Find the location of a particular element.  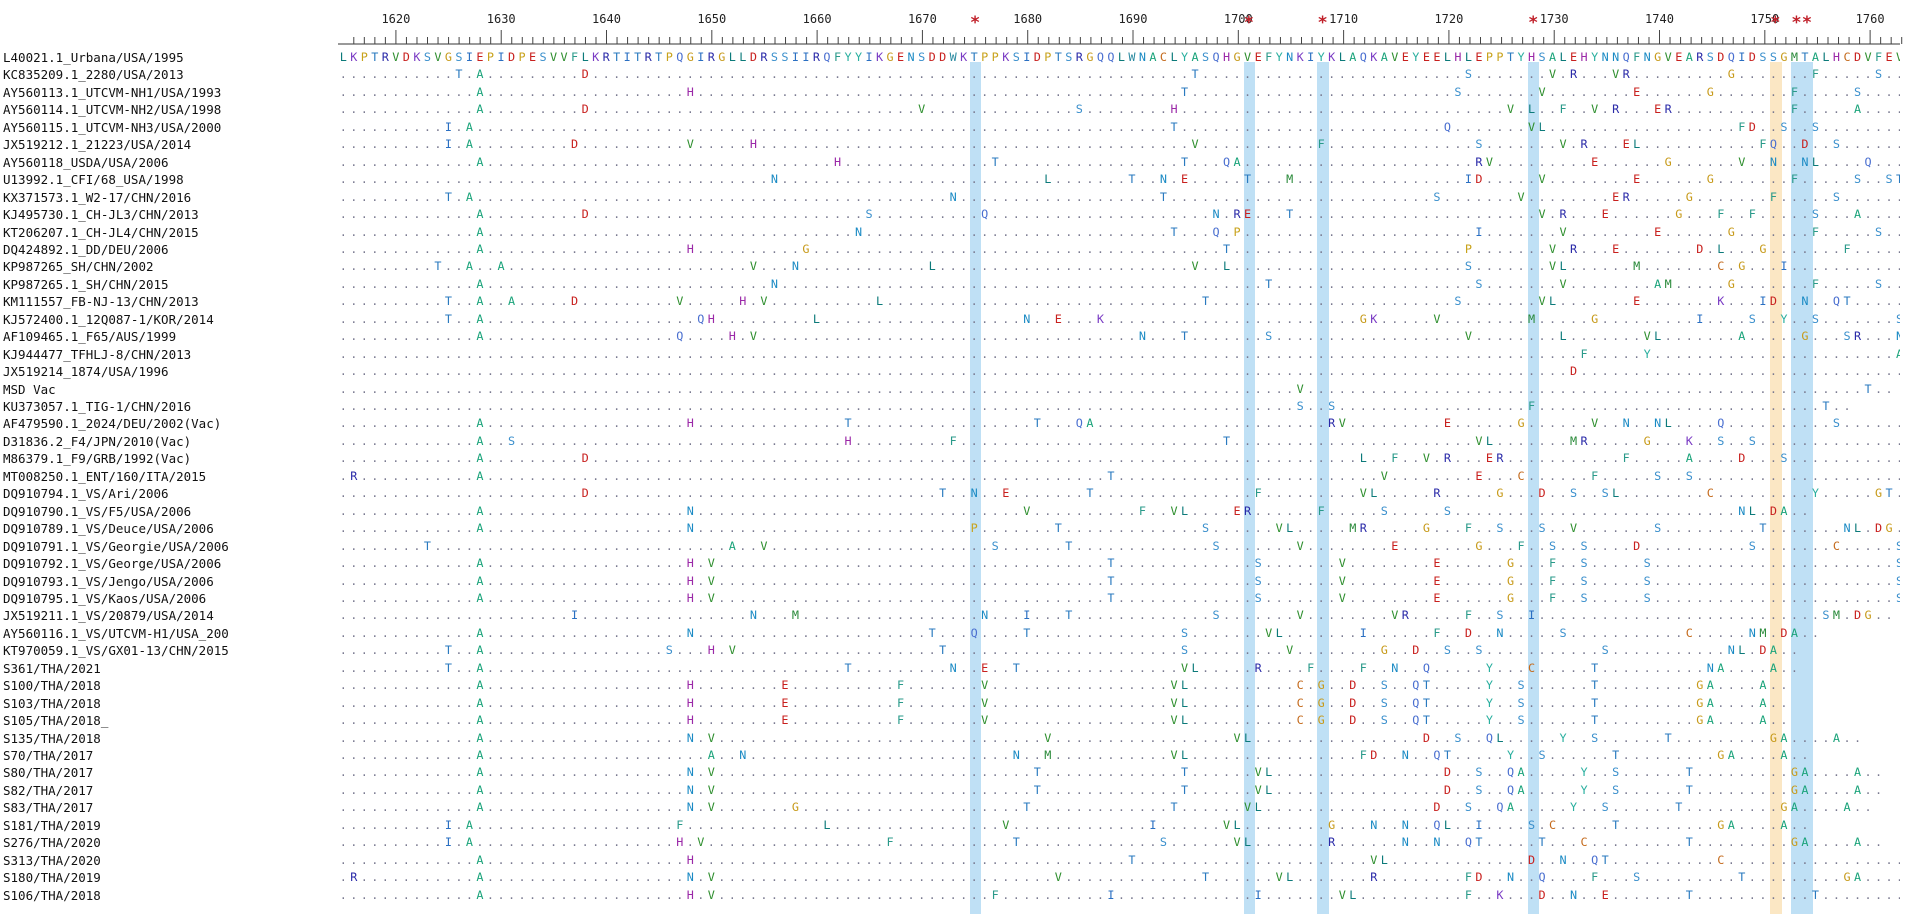

sequence-name: KC835209.1_2280/USA/2013 is located at coordinates (93, 75).